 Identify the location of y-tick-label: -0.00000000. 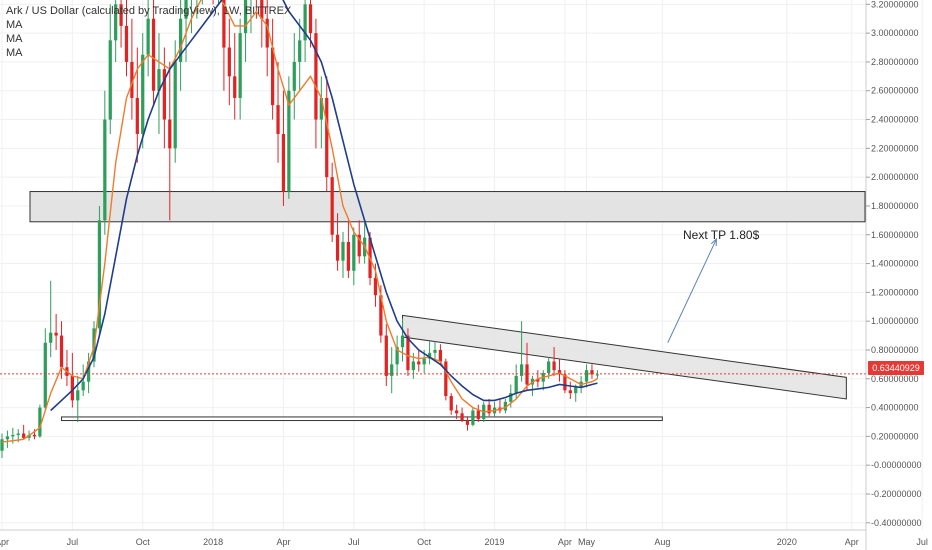
(896, 465).